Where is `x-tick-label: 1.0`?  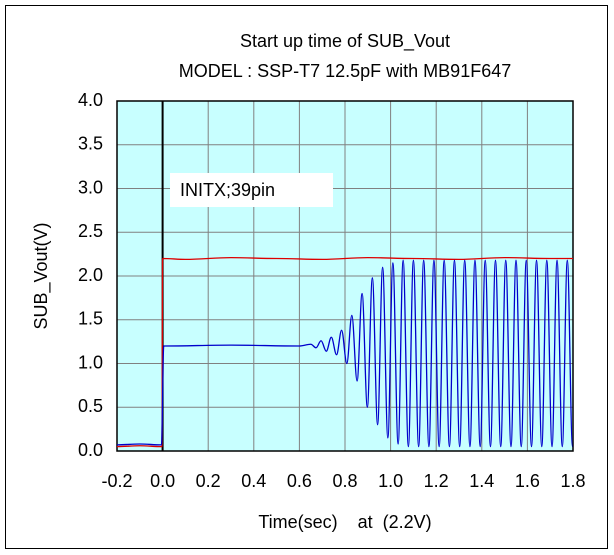
x-tick-label: 1.0 is located at coordinates (390, 481).